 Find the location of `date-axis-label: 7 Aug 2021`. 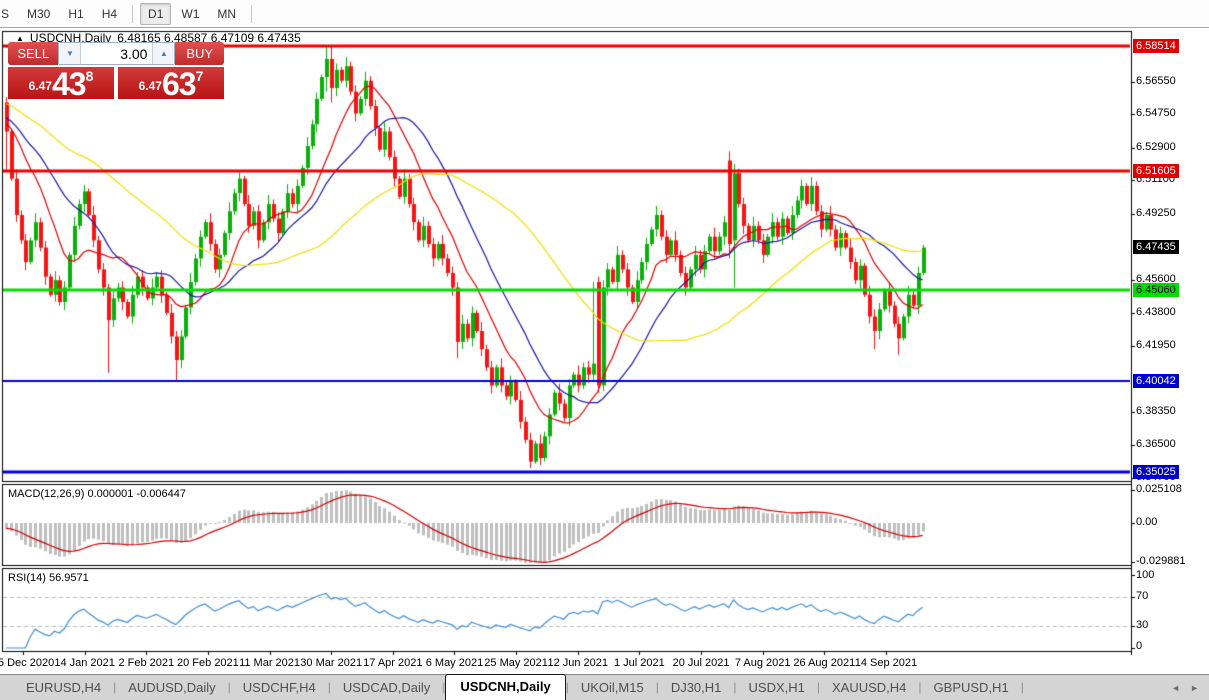

date-axis-label: 7 Aug 2021 is located at coordinates (762, 663).